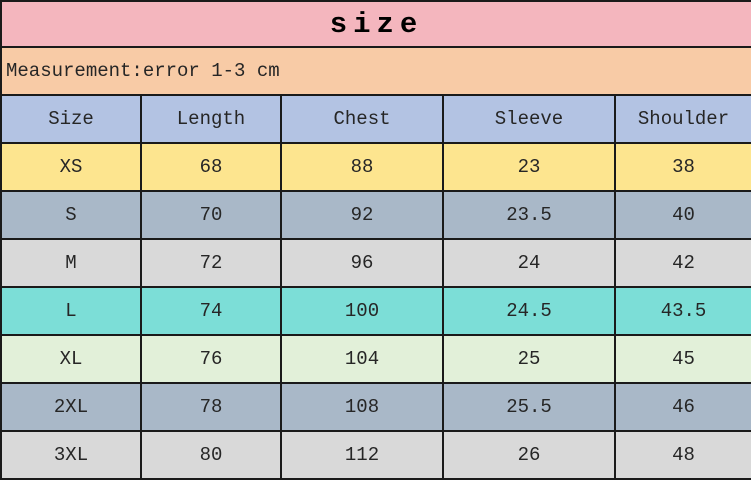 This screenshot has width=751, height=480. I want to click on size-cell: M, so click(71, 263).